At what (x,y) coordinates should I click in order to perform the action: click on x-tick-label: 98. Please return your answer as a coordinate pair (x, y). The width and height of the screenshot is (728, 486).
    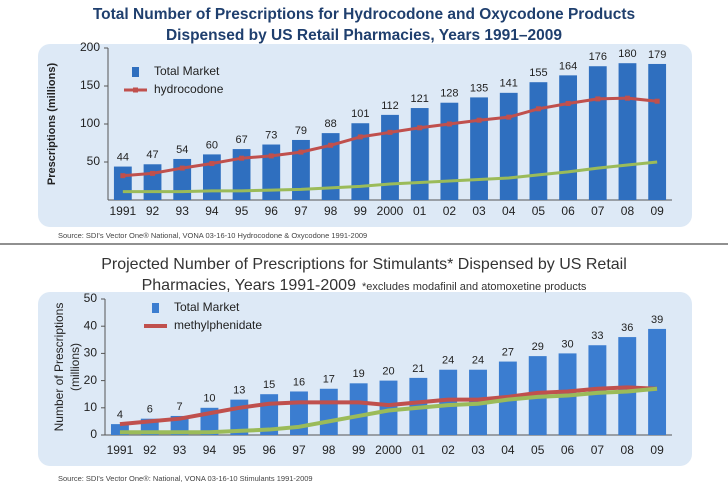
    Looking at the image, I should click on (329, 450).